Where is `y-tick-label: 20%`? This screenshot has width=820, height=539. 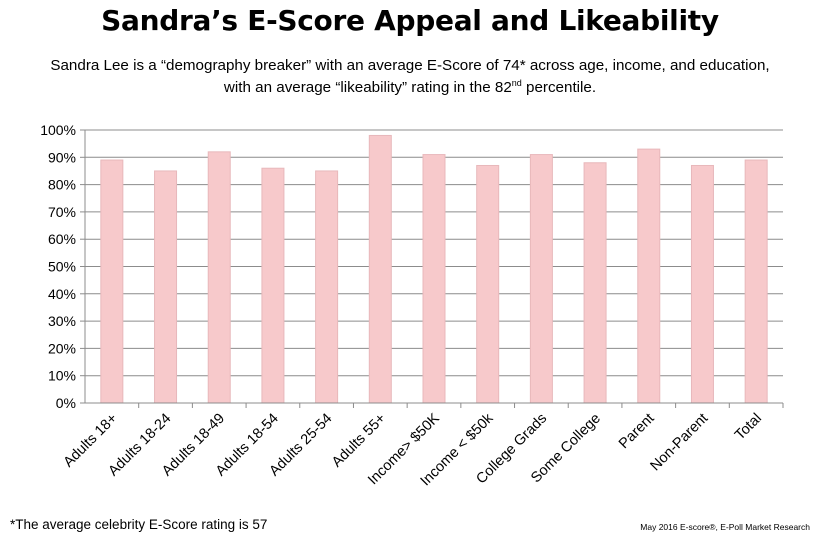
y-tick-label: 20% is located at coordinates (62, 348).